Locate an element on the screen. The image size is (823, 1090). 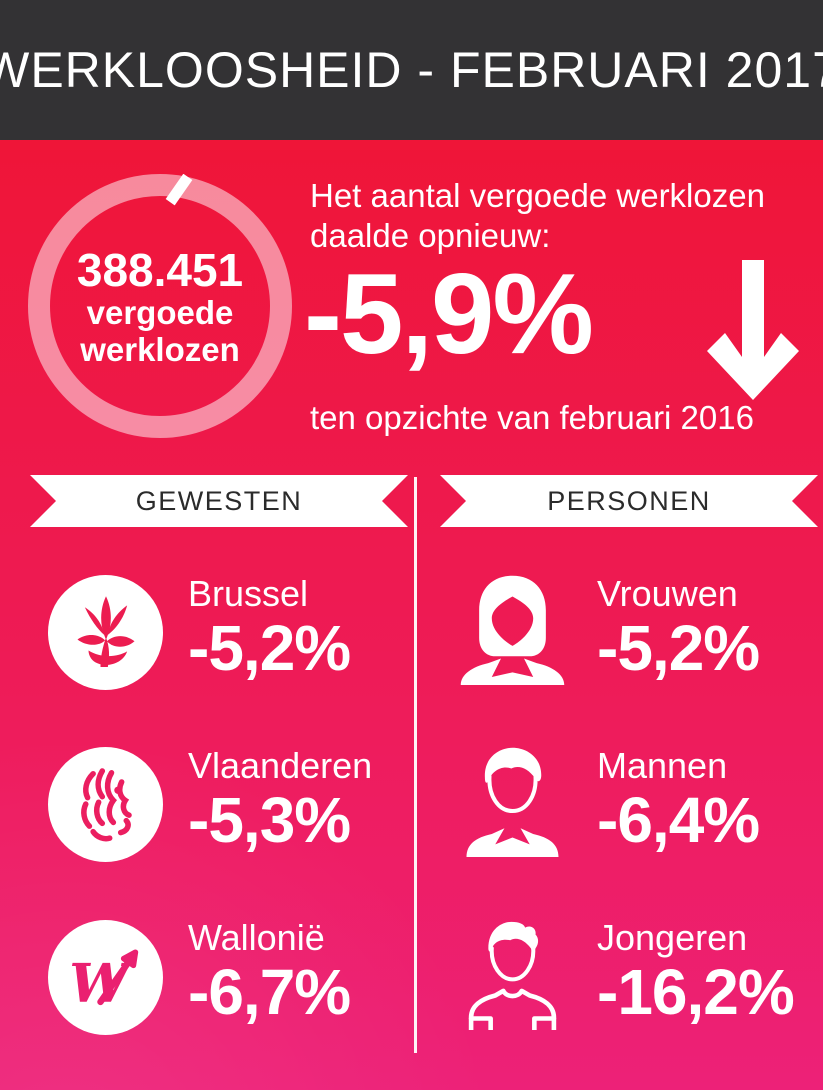
flemish-lion-icon is located at coordinates (105, 804).